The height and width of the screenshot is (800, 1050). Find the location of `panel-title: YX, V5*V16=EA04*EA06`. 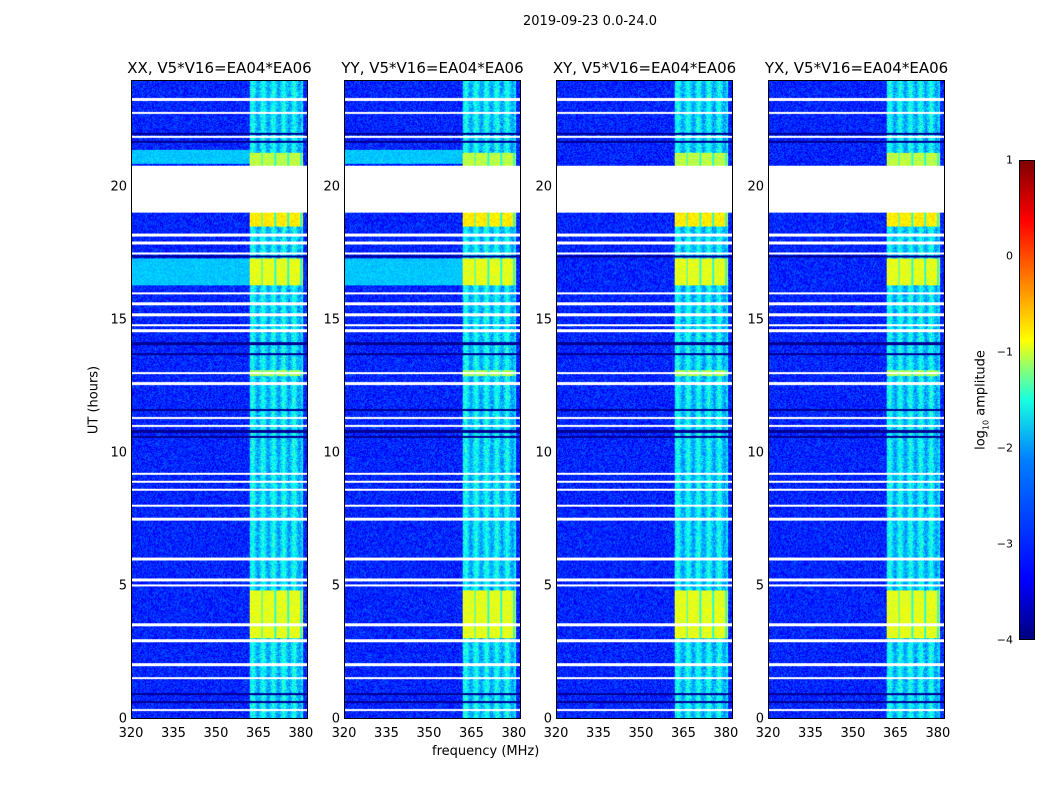

panel-title: YX, V5*V16=EA04*EA06 is located at coordinates (856, 68).